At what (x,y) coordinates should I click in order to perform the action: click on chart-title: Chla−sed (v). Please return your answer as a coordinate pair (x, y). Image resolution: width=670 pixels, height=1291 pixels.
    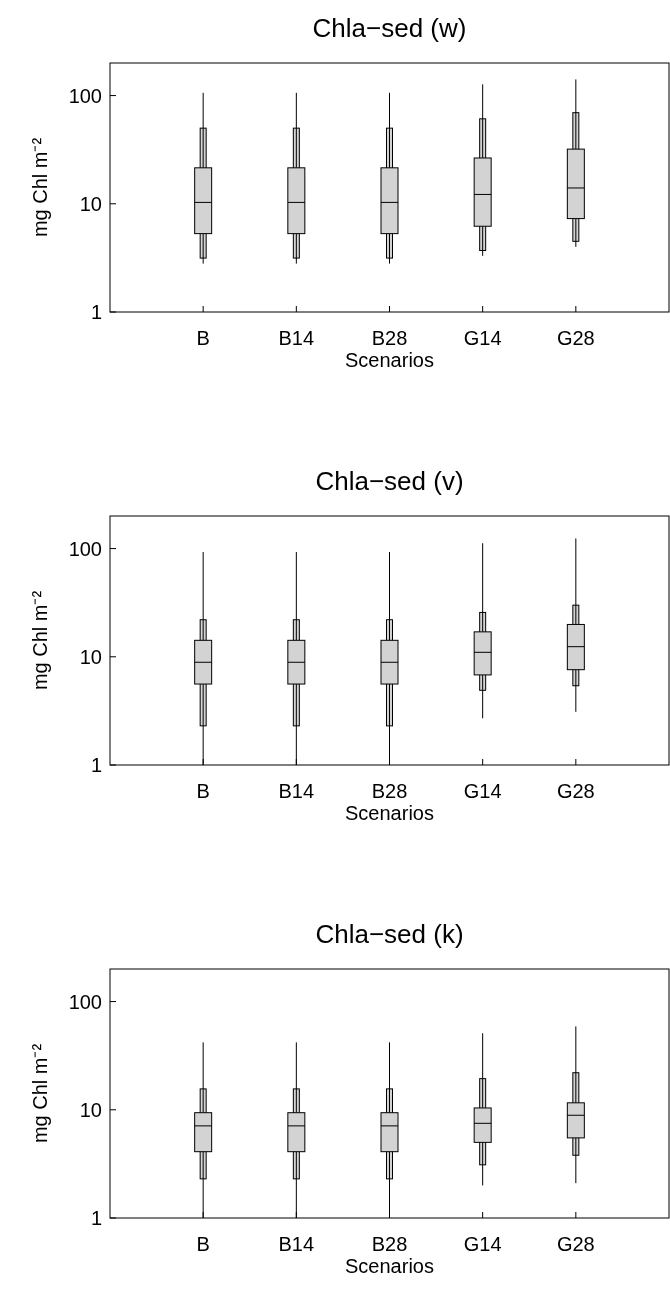
    Looking at the image, I should click on (389, 481).